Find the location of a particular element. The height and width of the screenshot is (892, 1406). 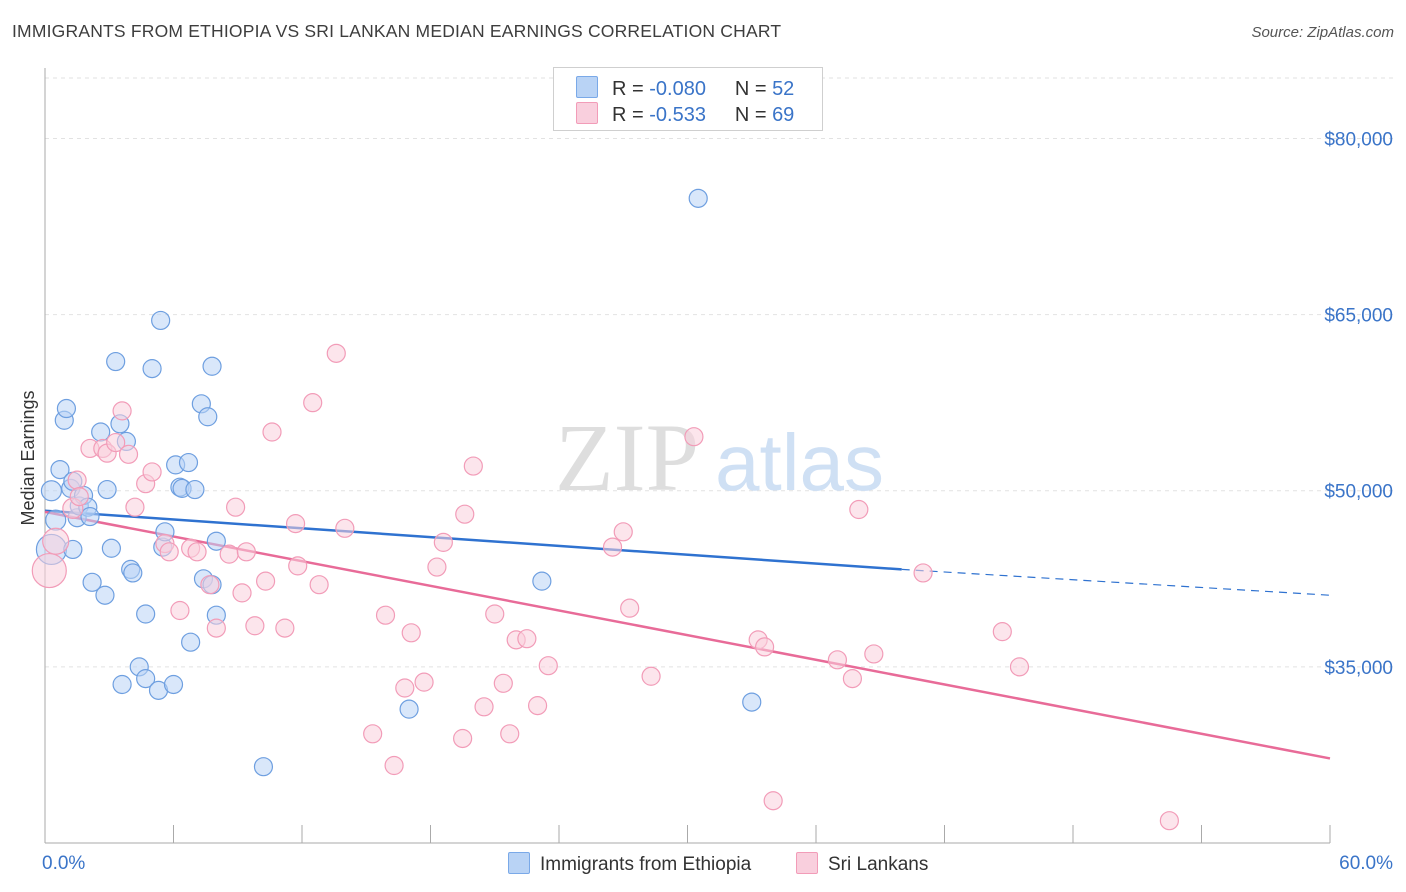

ethiopia-trend-extension is located at coordinates (1116, 582).